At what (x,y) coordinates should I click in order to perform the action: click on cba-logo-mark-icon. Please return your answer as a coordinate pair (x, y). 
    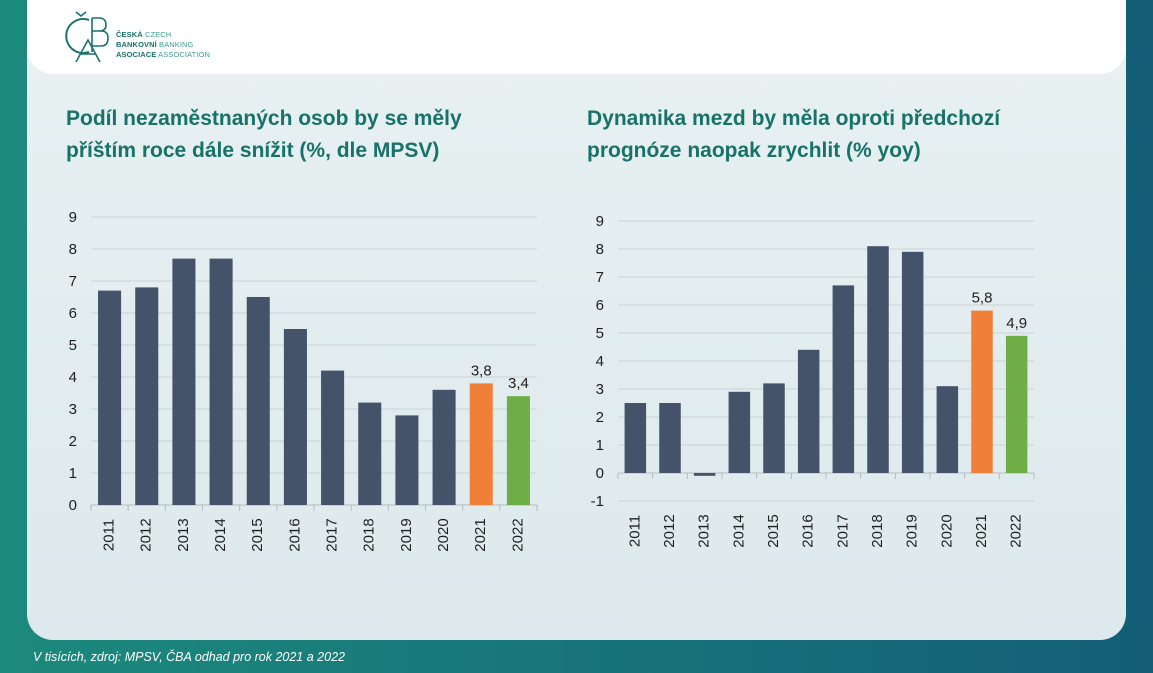
    Looking at the image, I should click on (87, 36).